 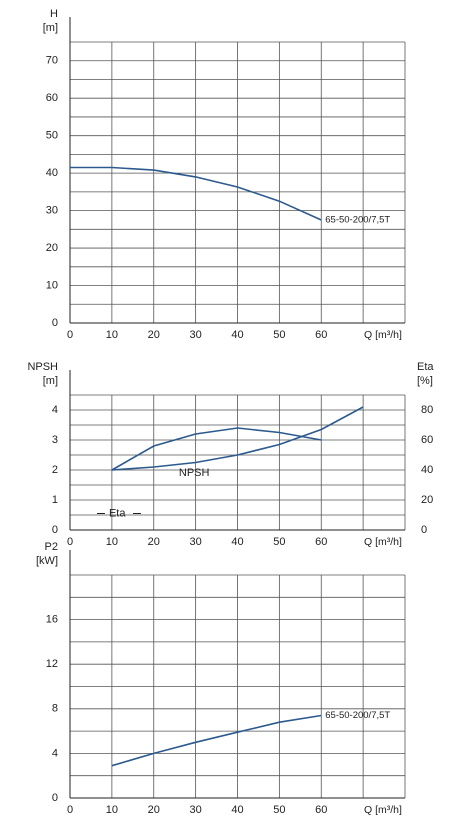 What do you see at coordinates (52, 620) in the screenshot?
I see `y-tick-label: 16` at bounding box center [52, 620].